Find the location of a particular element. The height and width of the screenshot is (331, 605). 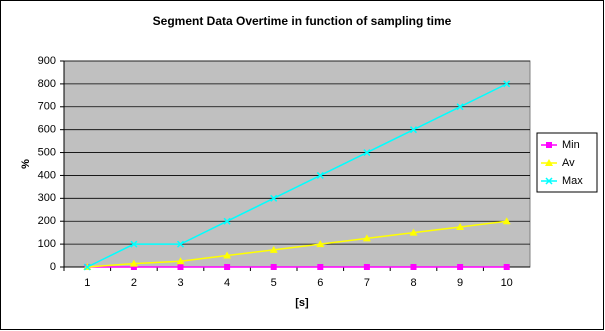

y-tick-label: 100 is located at coordinates (47, 244).